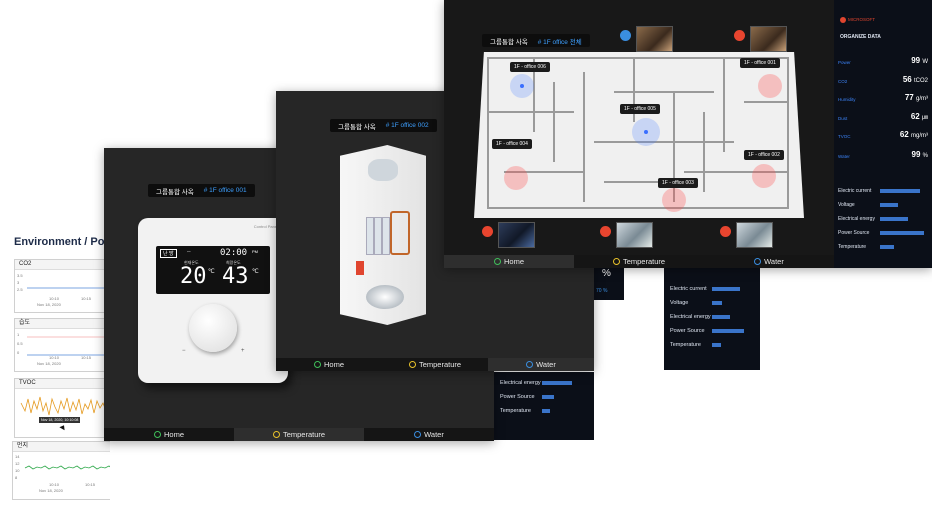 The image size is (932, 507). Describe the element at coordinates (530, 67) in the screenshot. I see `office-marker-006: 1F - office 006` at that location.